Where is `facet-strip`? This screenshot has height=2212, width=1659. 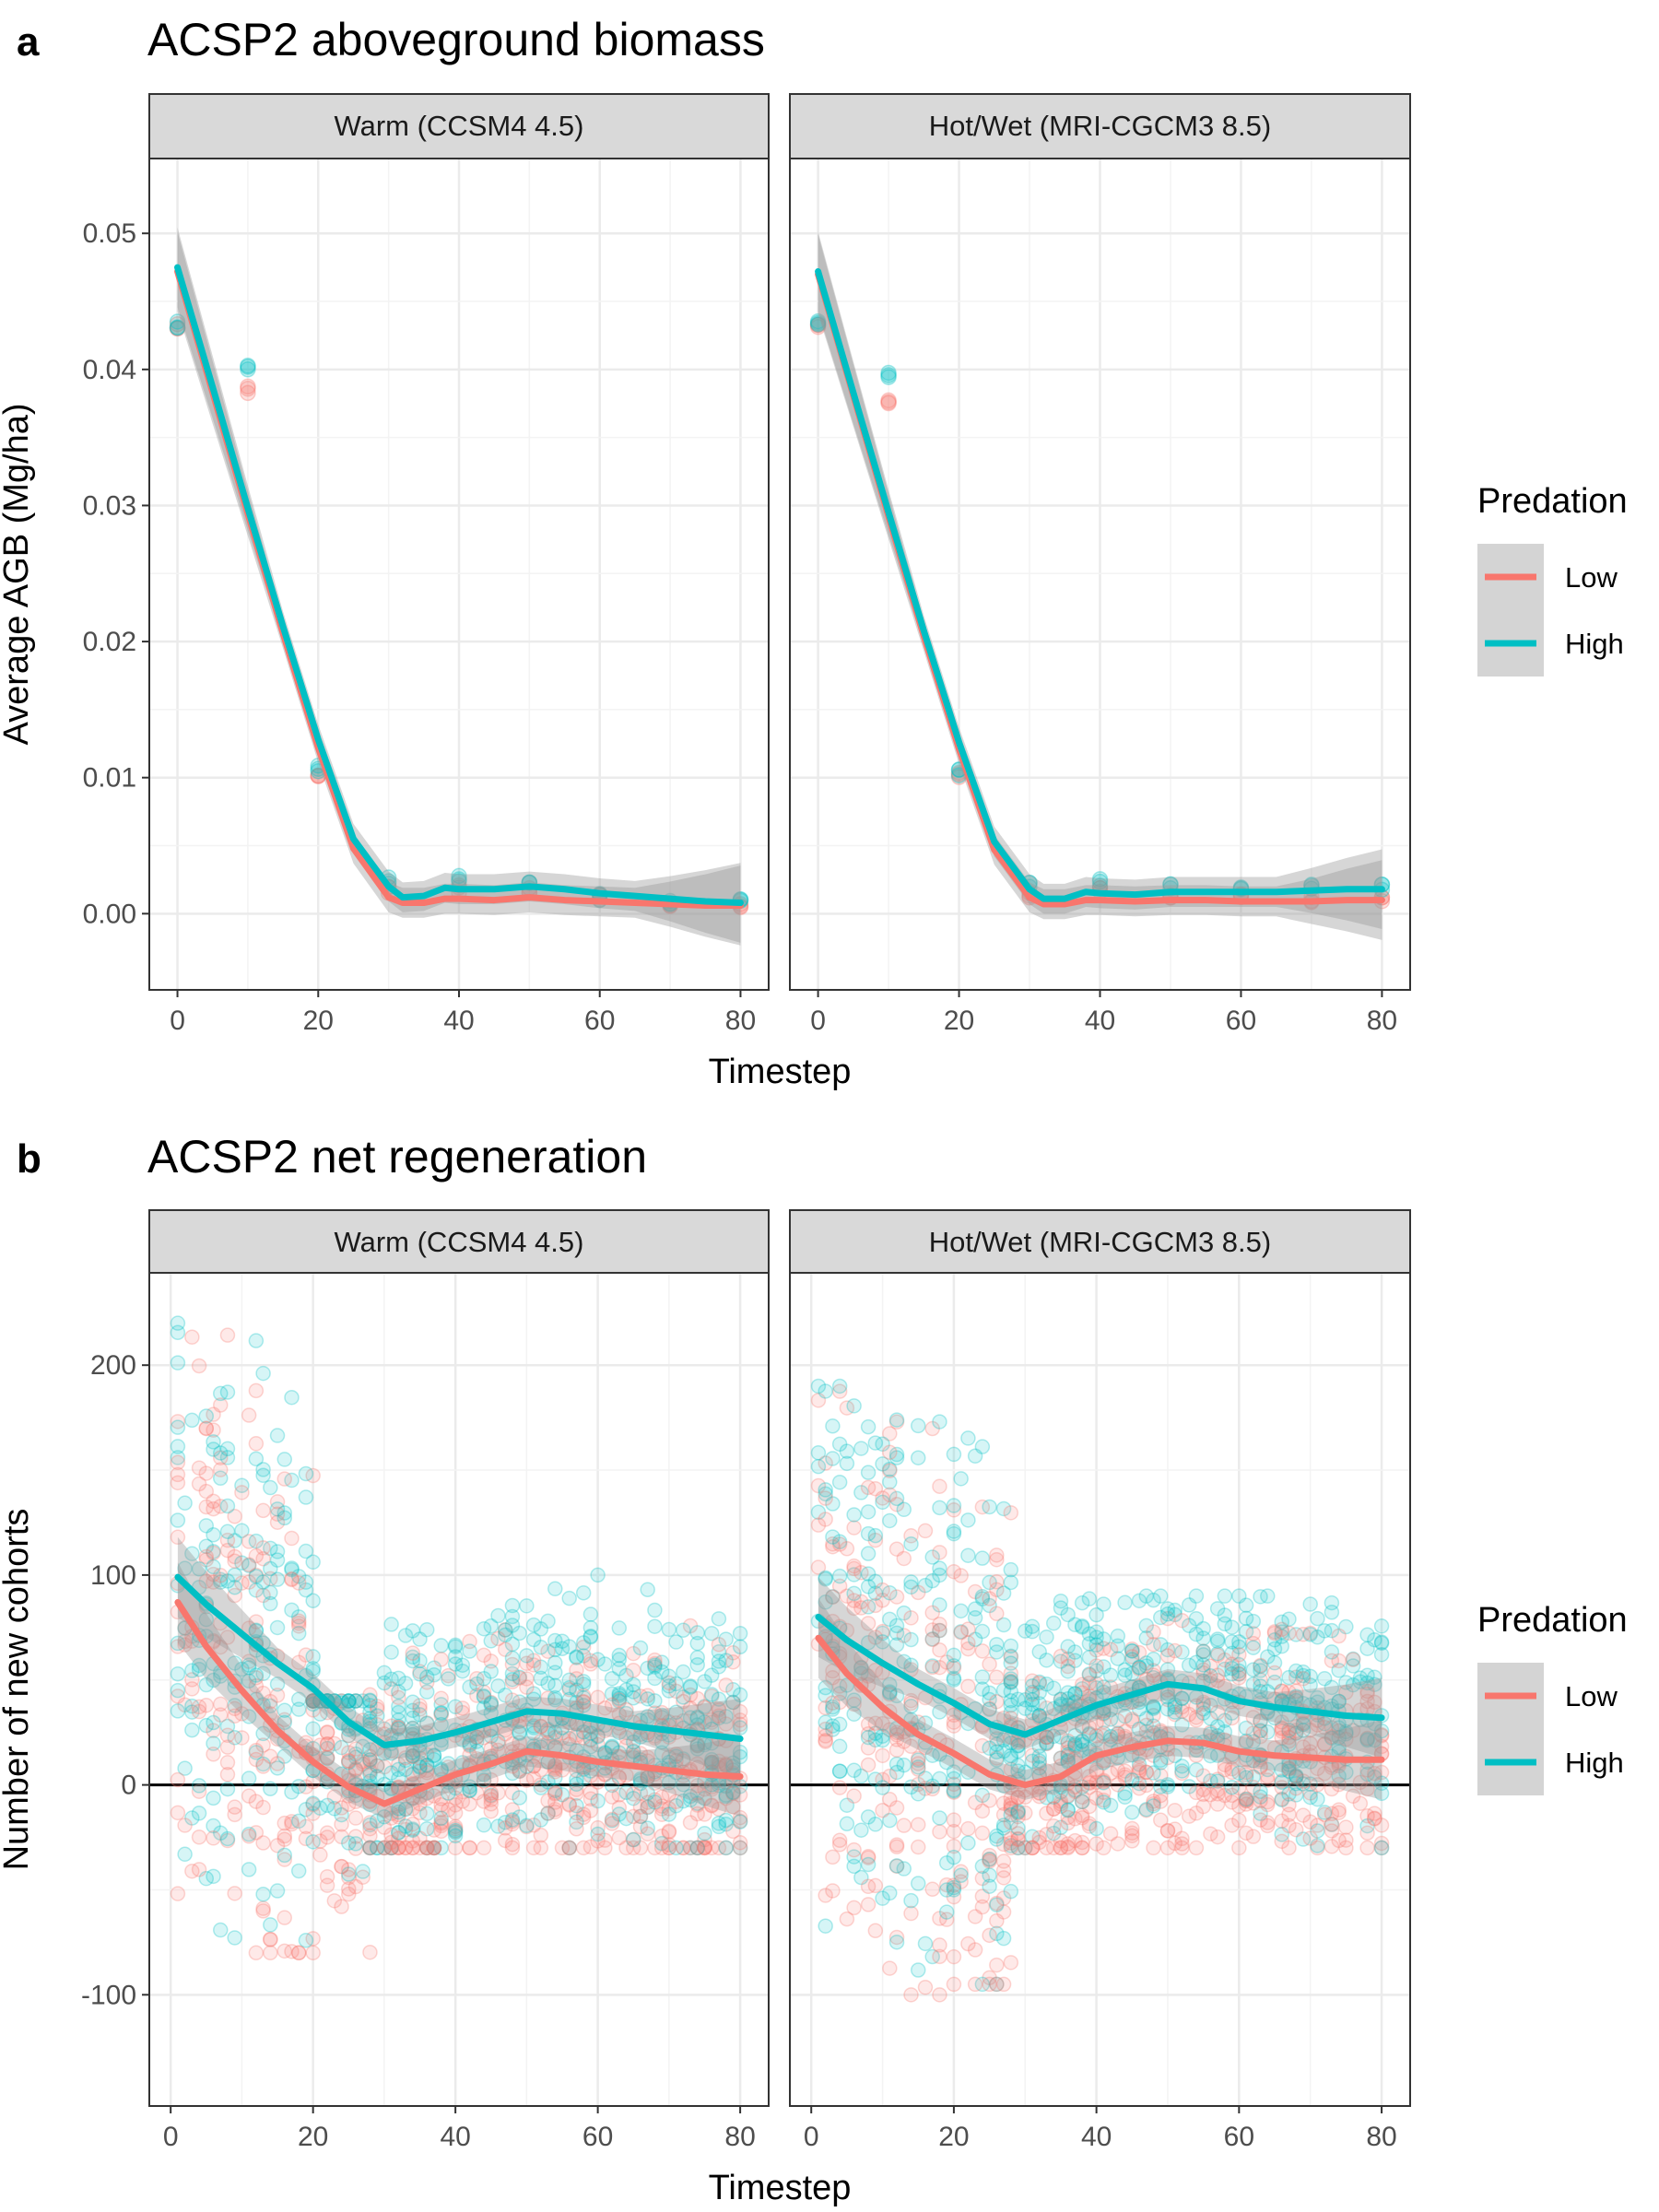
facet-strip is located at coordinates (459, 126).